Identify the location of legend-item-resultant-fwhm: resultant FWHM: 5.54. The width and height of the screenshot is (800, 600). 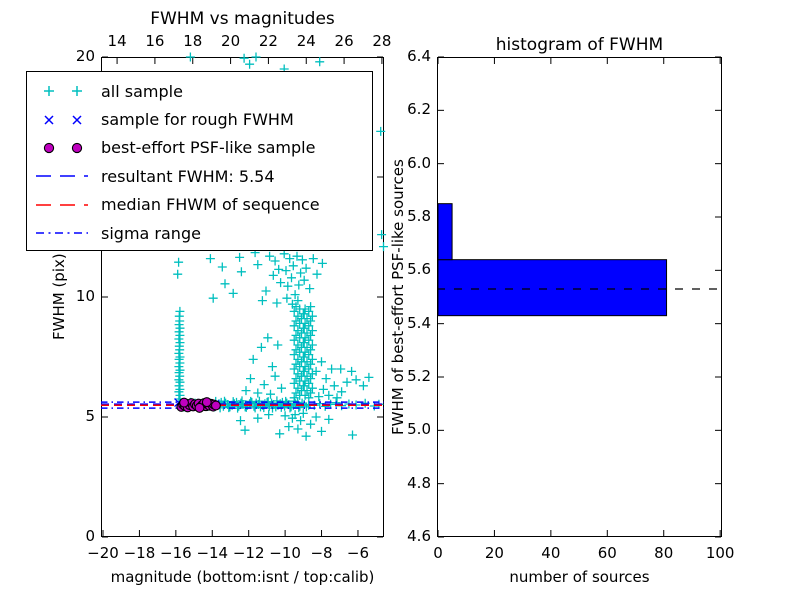
(202, 176).